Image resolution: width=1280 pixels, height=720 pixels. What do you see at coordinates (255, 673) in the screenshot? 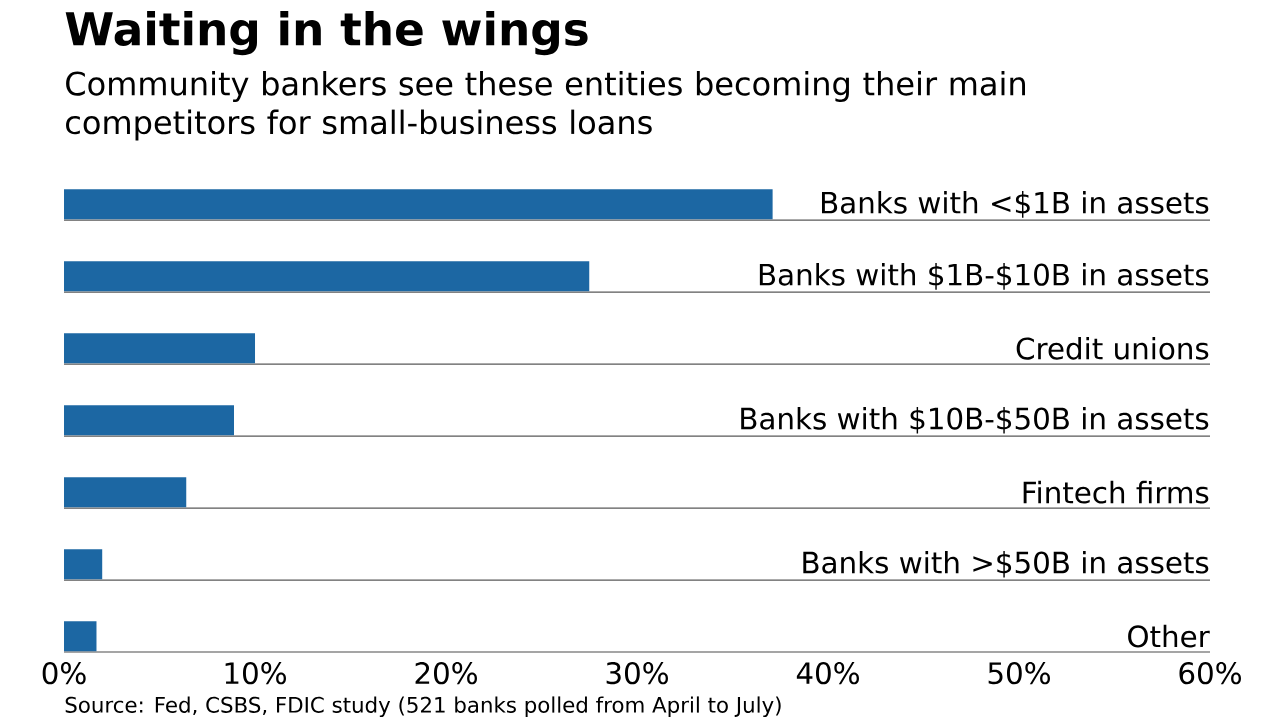
I see `x-tick-label: 10%` at bounding box center [255, 673].